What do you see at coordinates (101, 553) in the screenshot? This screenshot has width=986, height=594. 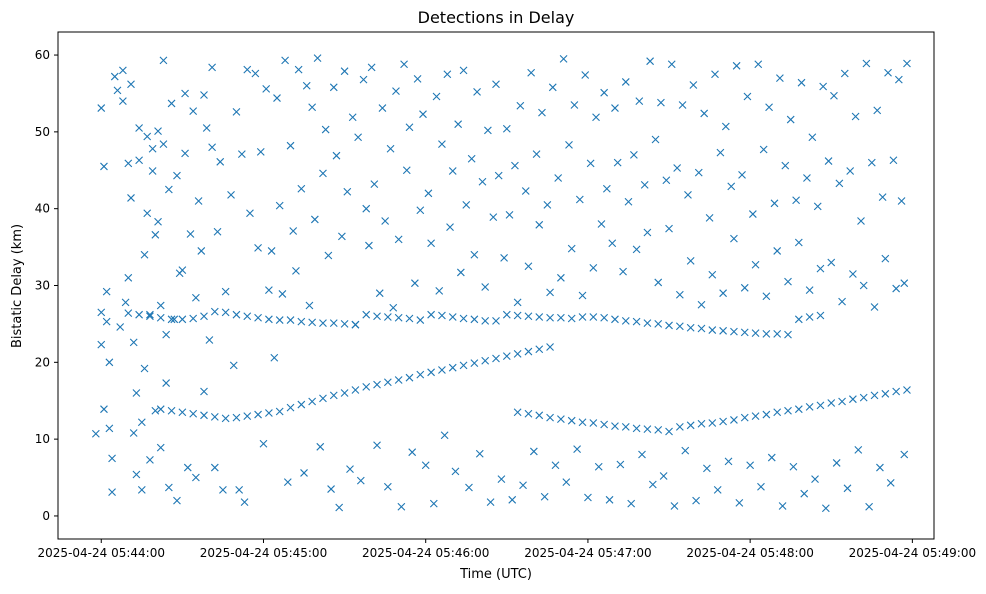 I see `x-tick-label: 2025-04-24 05:44:00` at bounding box center [101, 553].